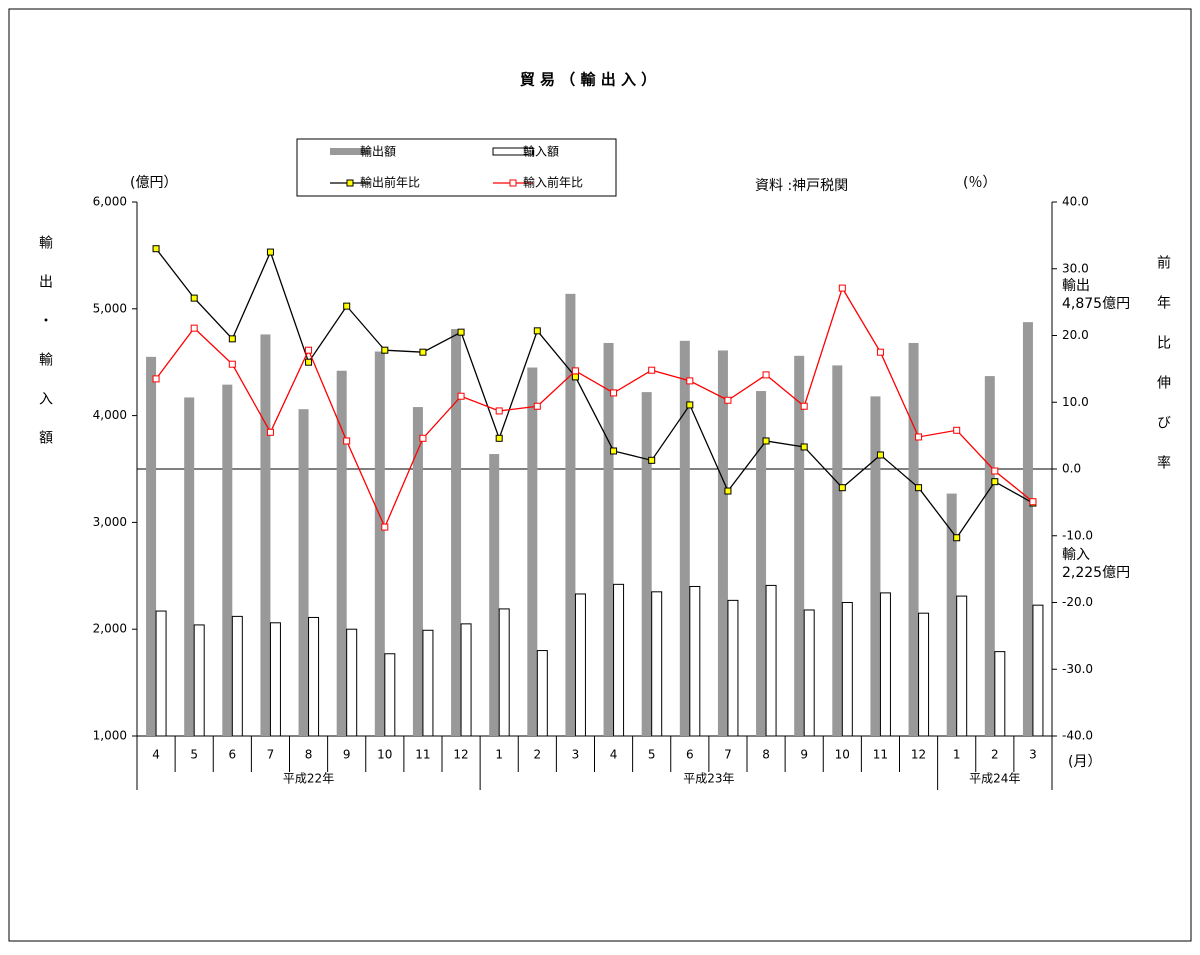  Describe the element at coordinates (1076, 555) in the screenshot. I see `annotation: 輸入` at that location.